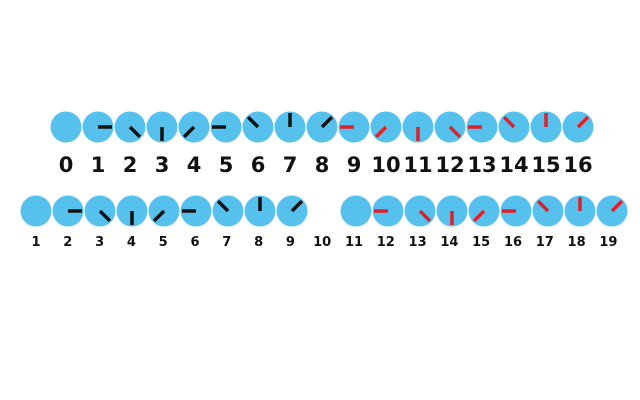 The image size is (640, 400). Describe the element at coordinates (130, 165) in the screenshot. I see `strip_a-frame-label: 2` at that location.